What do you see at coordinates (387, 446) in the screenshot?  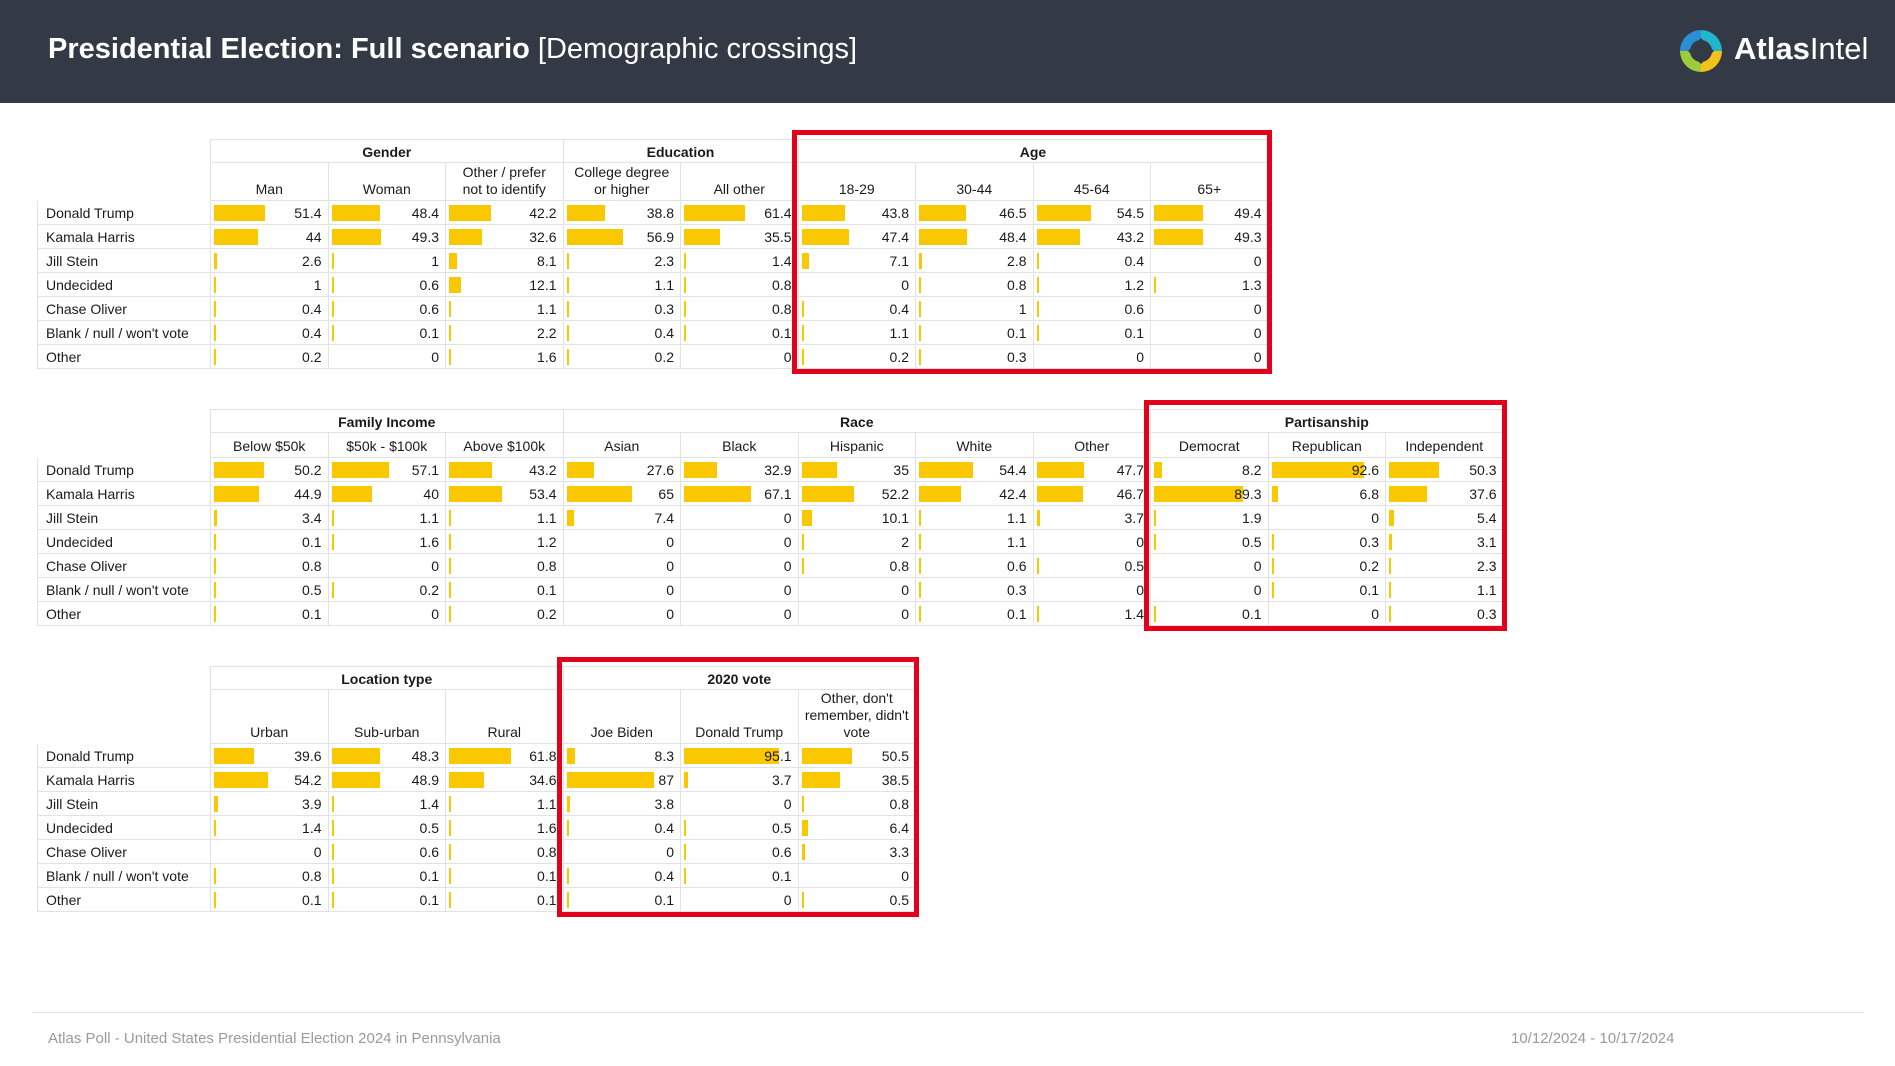 I see `column-header-label: $50k - $100k` at bounding box center [387, 446].